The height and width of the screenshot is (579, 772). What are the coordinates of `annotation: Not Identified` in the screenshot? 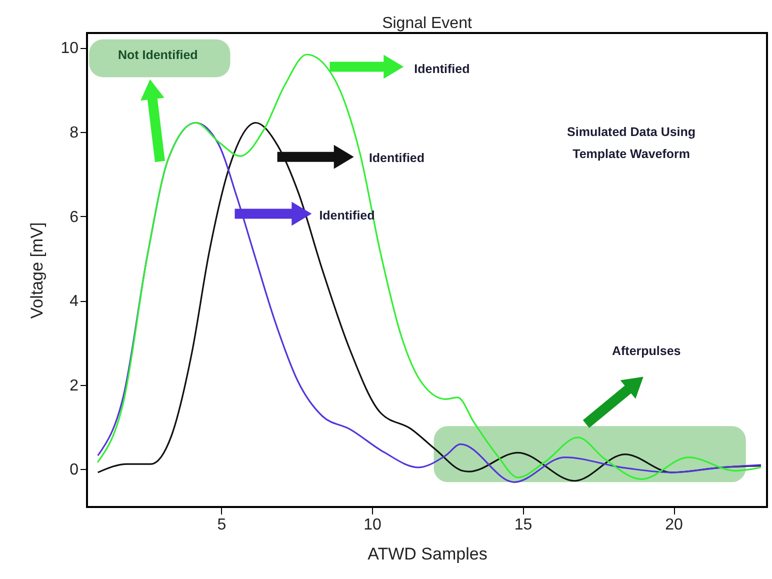 It's located at (158, 55).